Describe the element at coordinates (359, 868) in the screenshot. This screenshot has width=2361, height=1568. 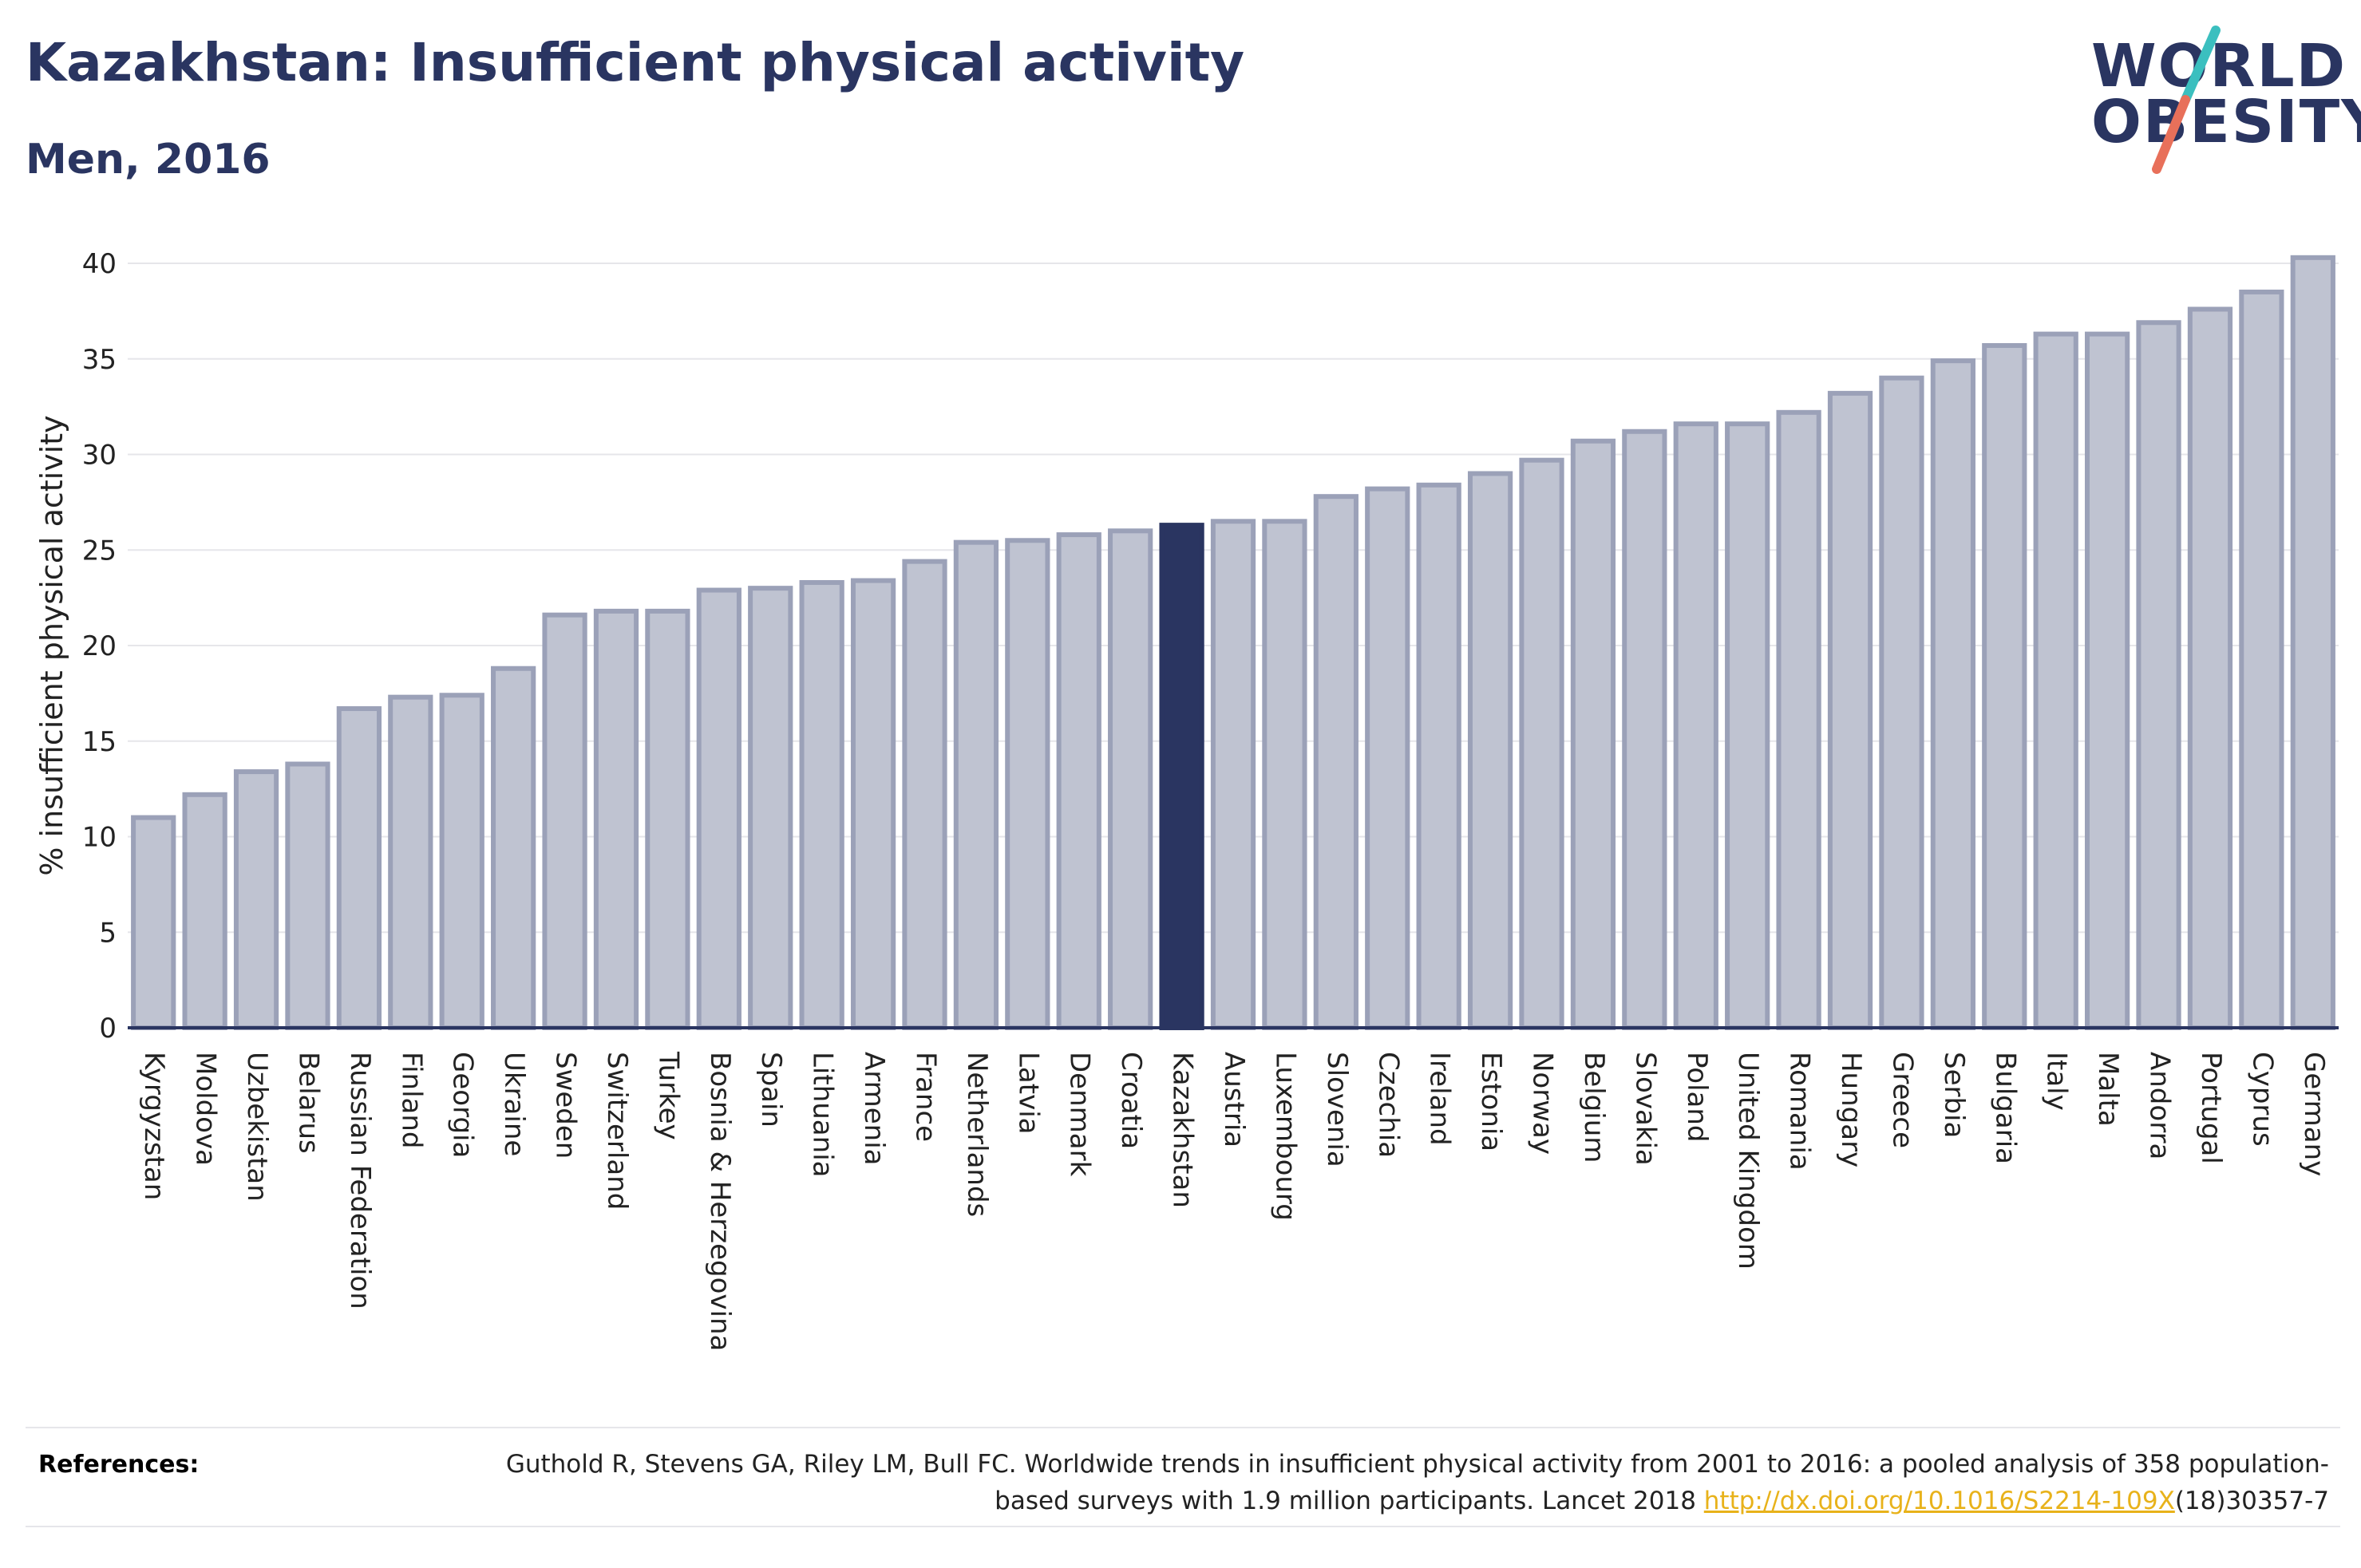
I see `bar-russian-federation` at that location.